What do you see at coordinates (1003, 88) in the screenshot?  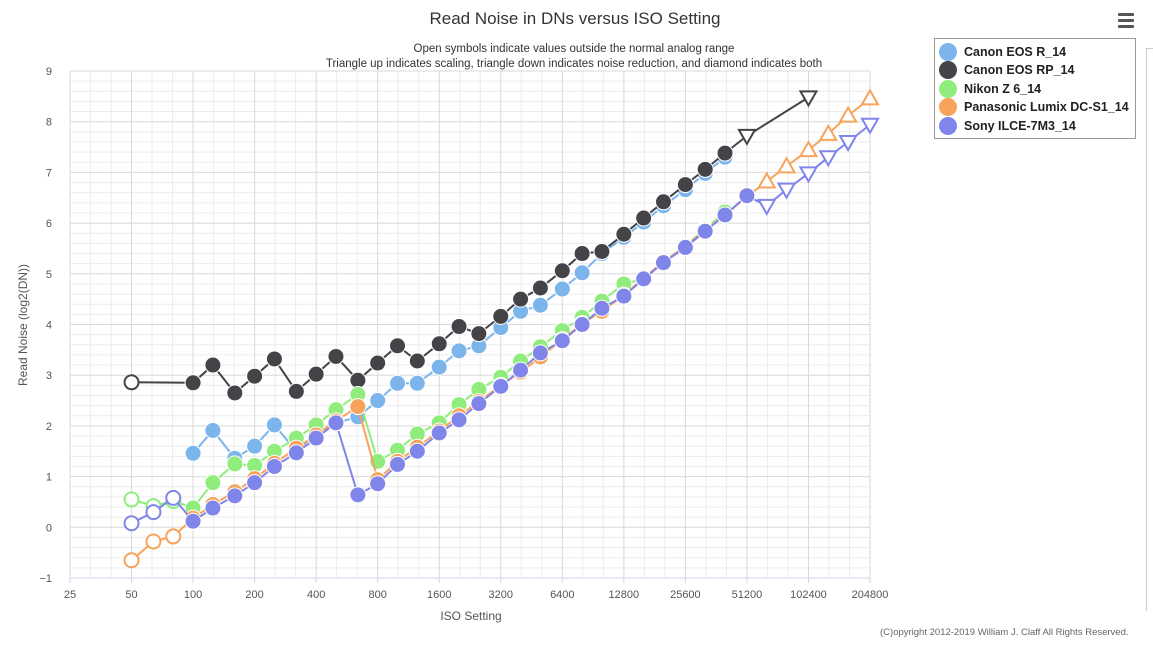 I see `legend-label: Nikon Z 6_14` at bounding box center [1003, 88].